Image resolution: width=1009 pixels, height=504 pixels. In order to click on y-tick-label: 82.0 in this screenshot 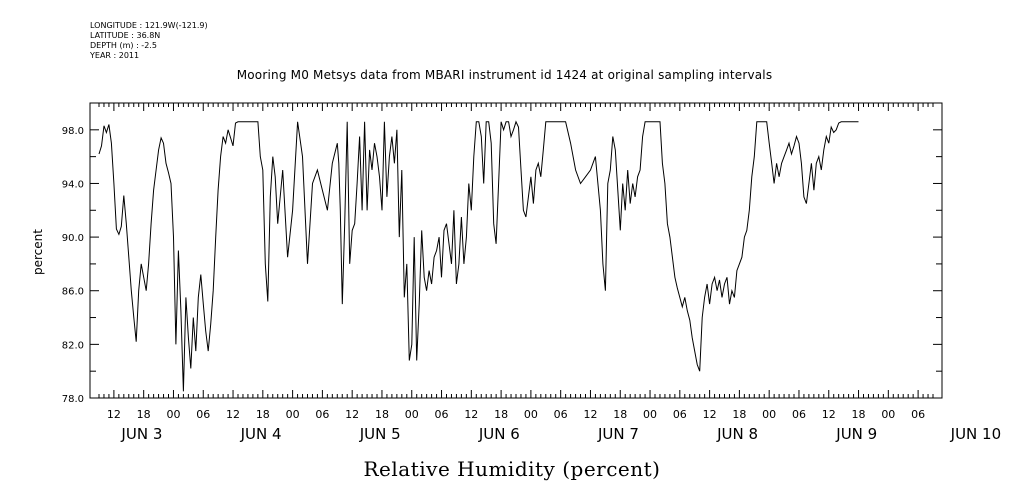, I will do `click(73, 345)`.